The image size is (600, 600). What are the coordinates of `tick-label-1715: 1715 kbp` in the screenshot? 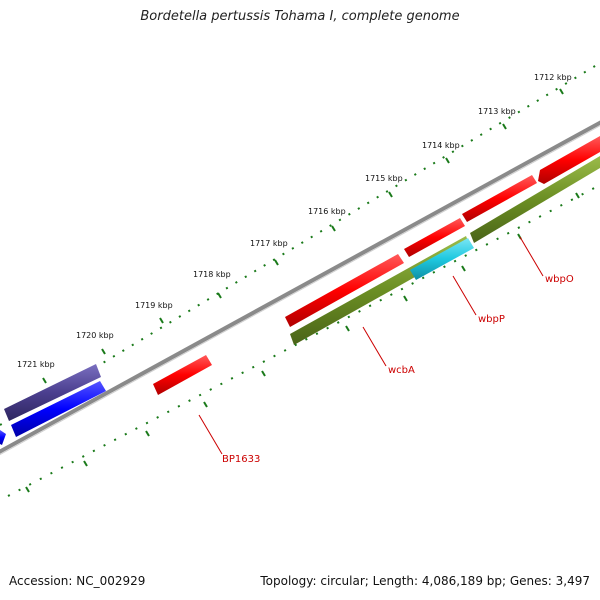 It's located at (384, 178).